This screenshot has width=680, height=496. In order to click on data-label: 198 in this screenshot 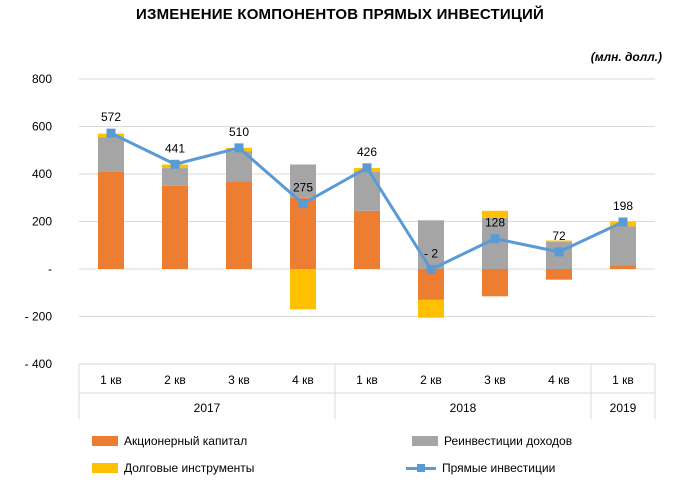, I will do `click(623, 206)`.